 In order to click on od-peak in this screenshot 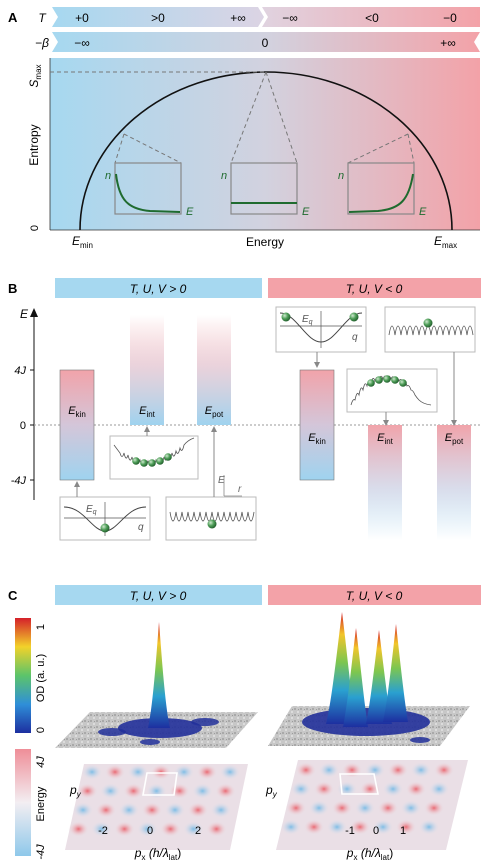, I will do `click(355, 677)`.